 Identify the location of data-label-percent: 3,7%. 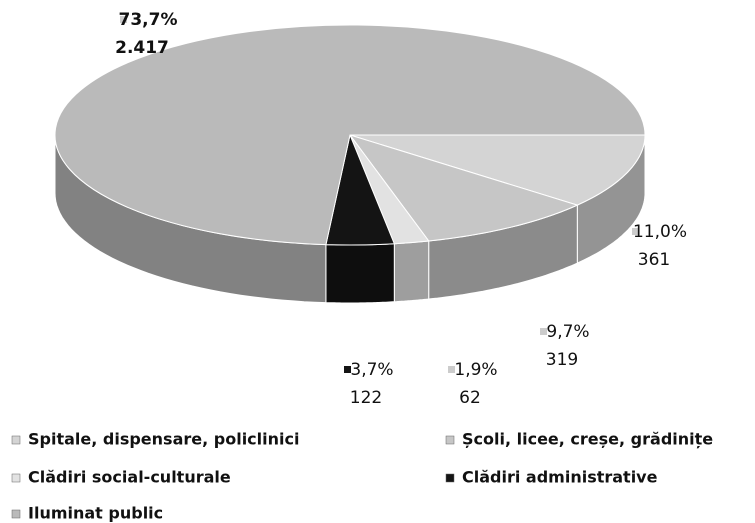
(371, 370).